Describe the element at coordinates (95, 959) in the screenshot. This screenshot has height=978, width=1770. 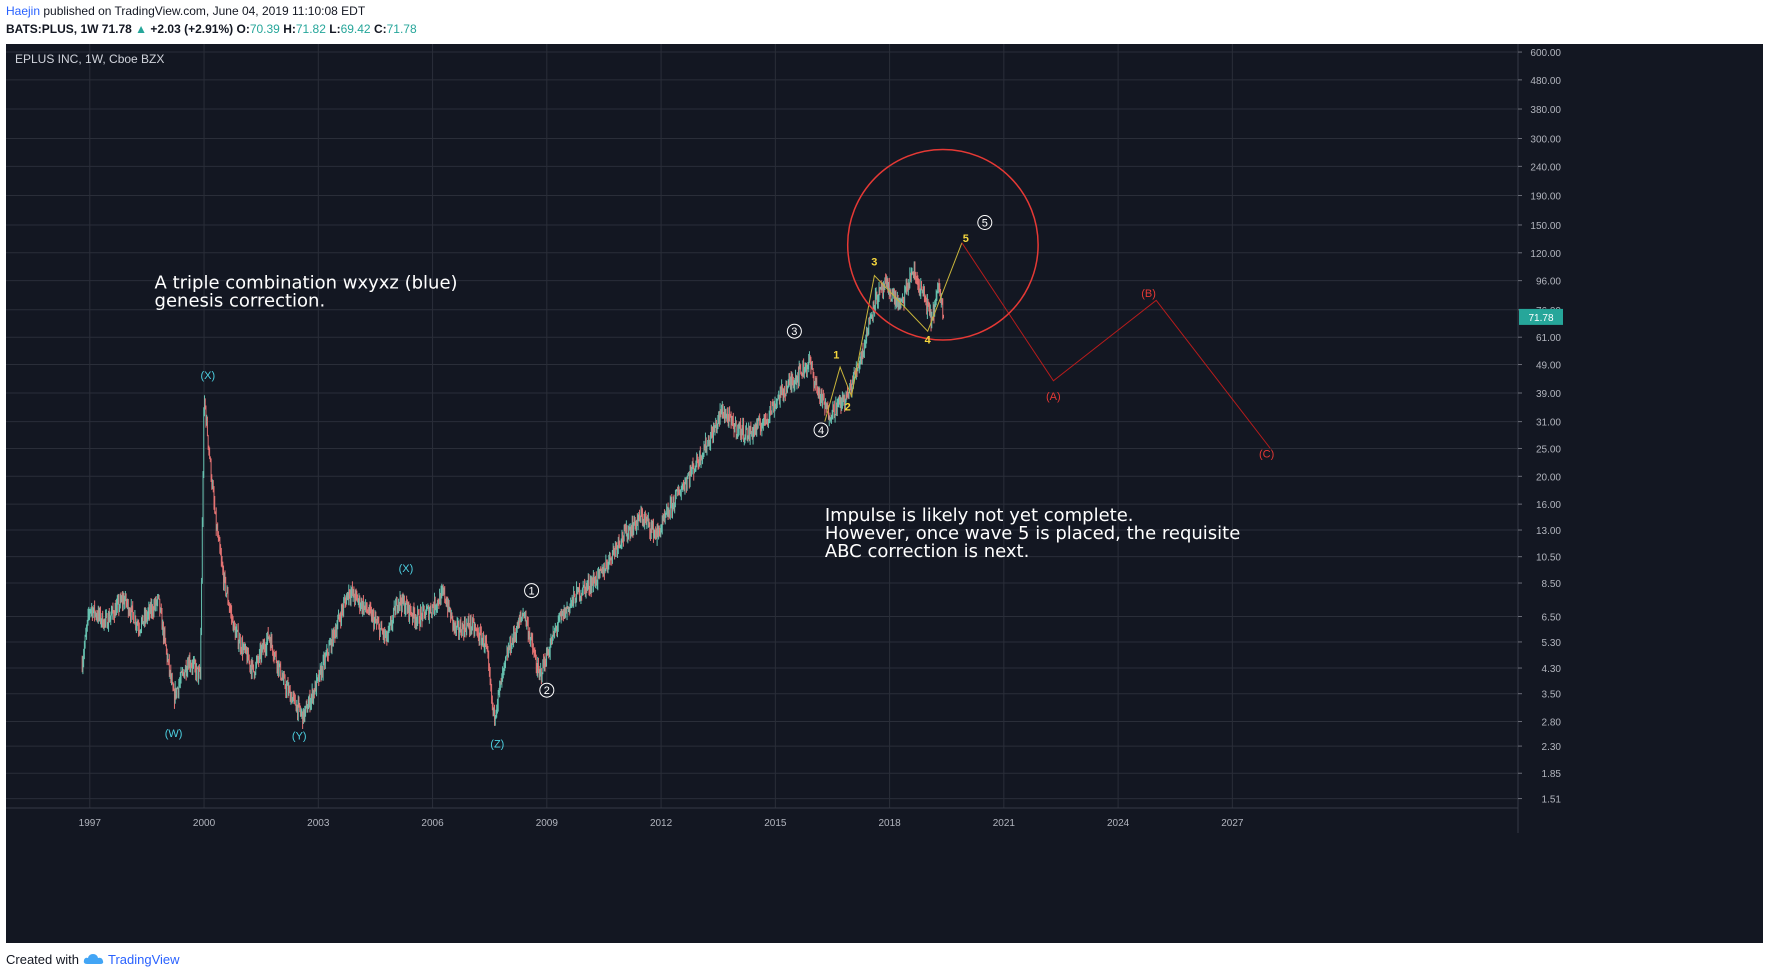
I see `tradingview-cloud-icon` at that location.